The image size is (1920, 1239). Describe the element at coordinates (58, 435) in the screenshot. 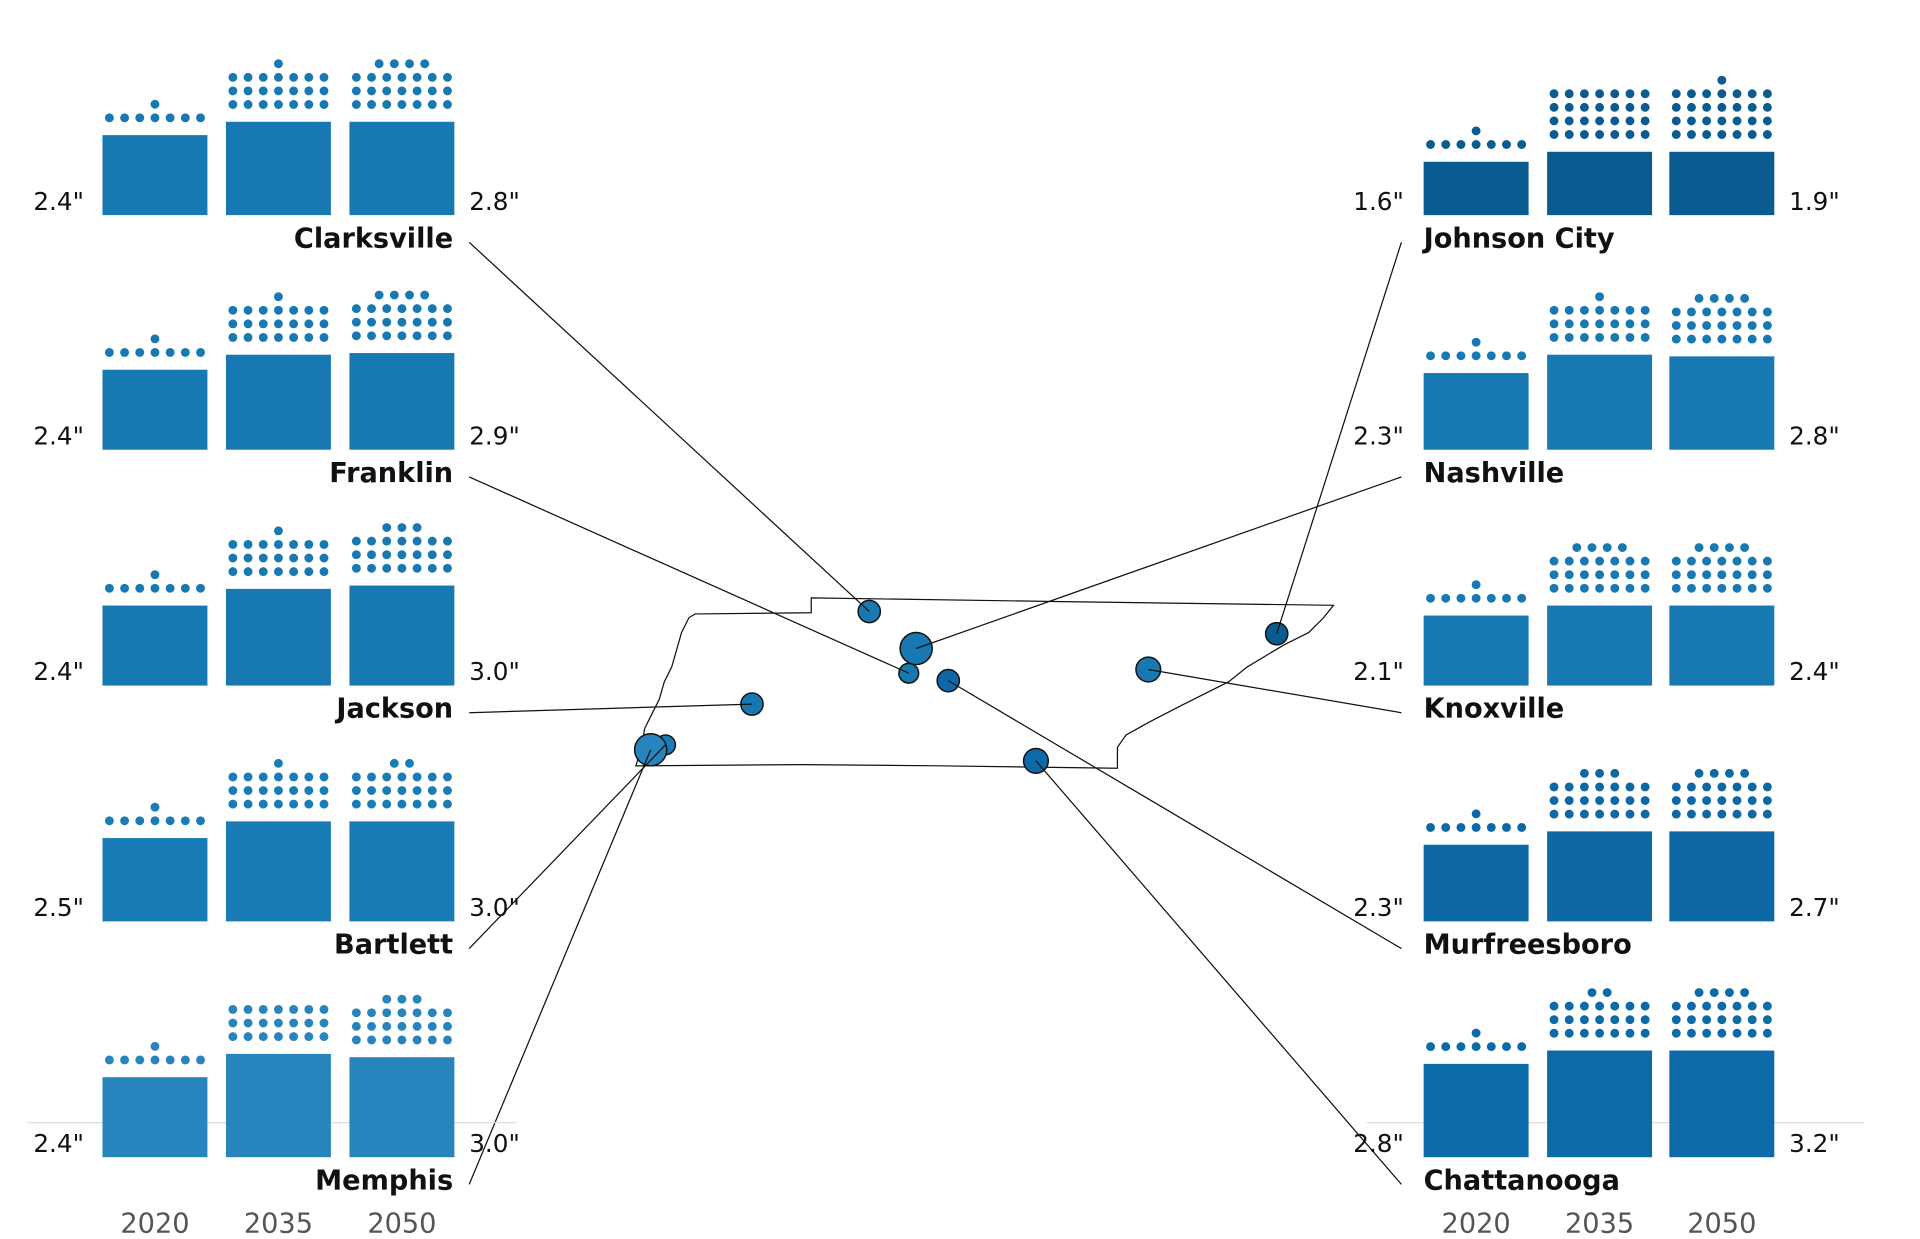

I see `value-label: 2.4"` at that location.